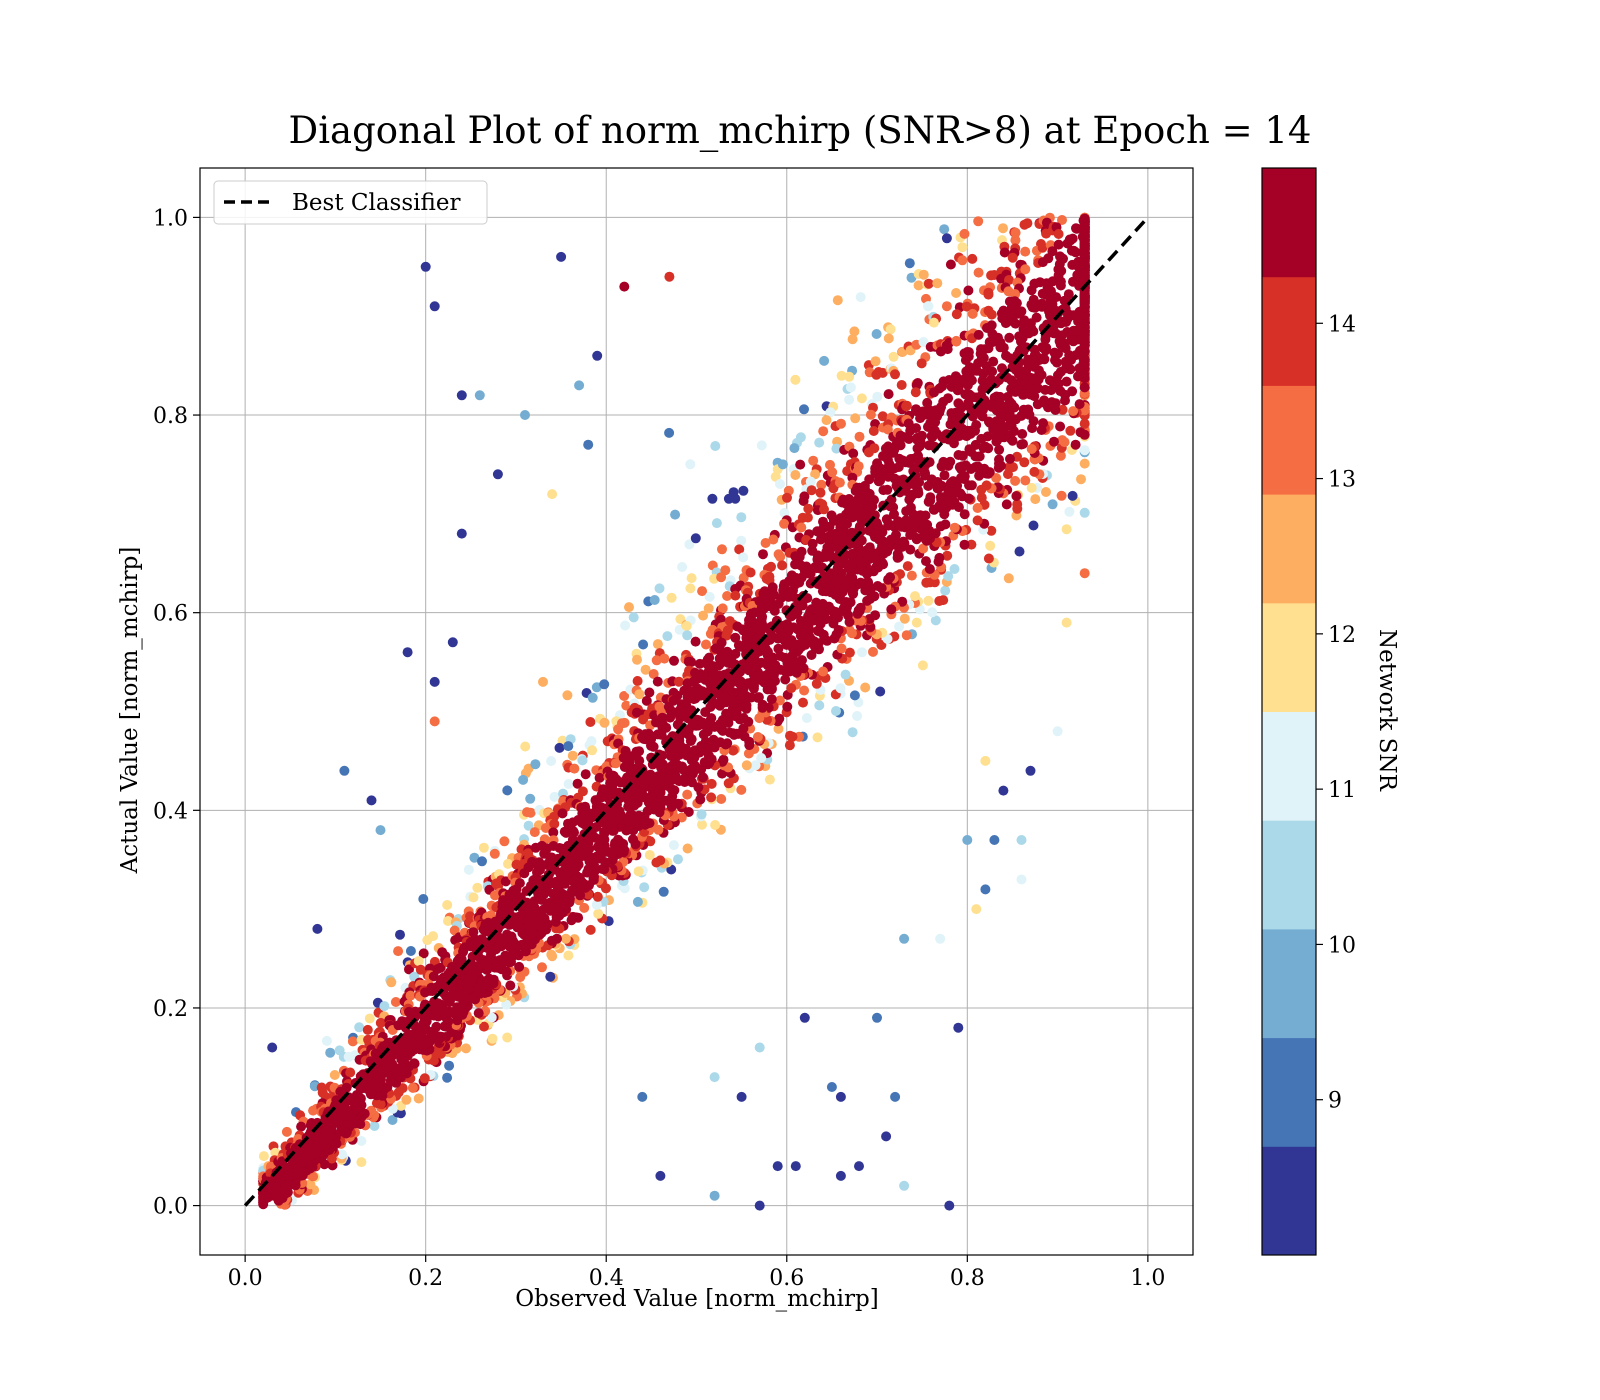 This screenshot has height=1400, width=1600. I want to click on legend: Best Classifier, so click(350, 202).